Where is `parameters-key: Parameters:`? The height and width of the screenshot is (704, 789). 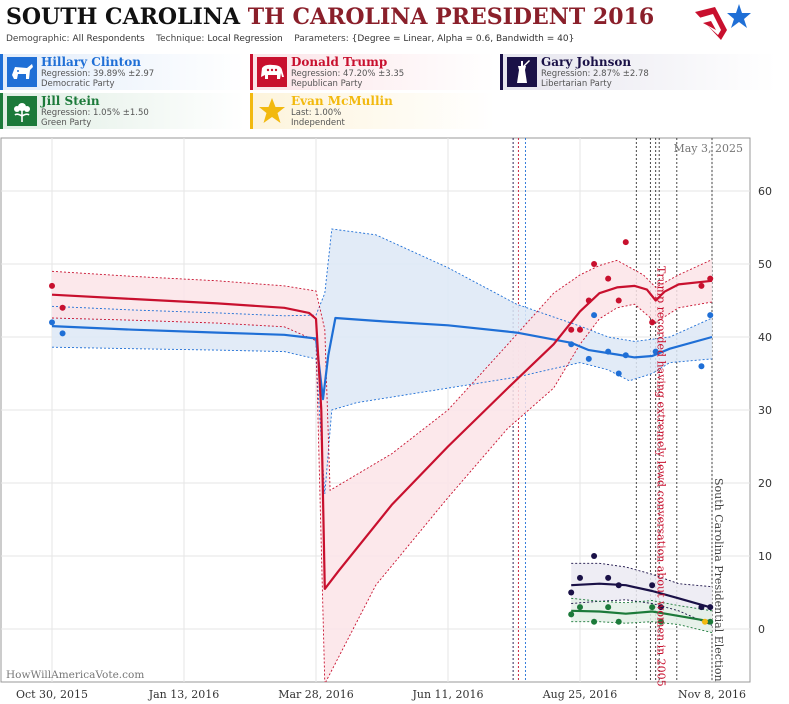
parameters-key: Parameters: is located at coordinates (321, 39).